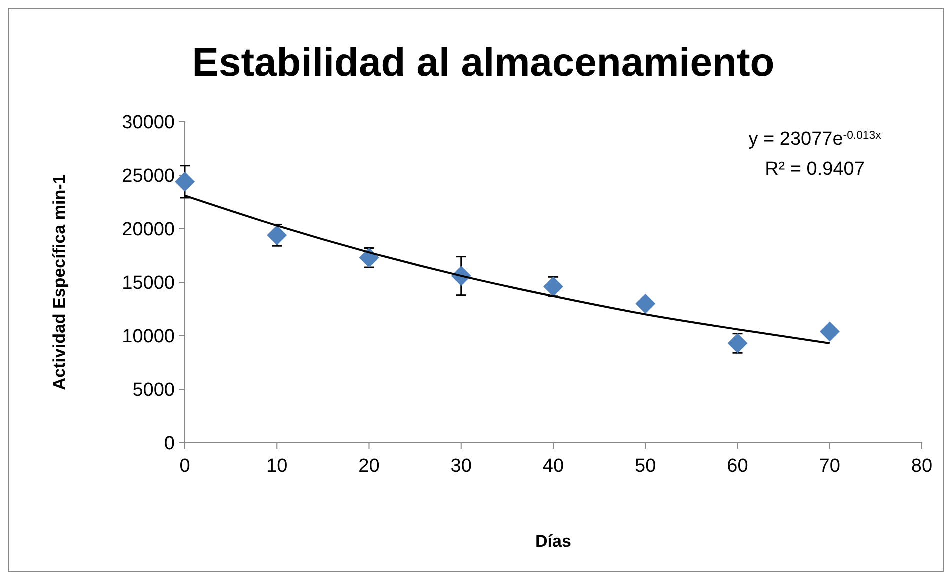  What do you see at coordinates (148, 283) in the screenshot?
I see `y-tick-label: 15000` at bounding box center [148, 283].